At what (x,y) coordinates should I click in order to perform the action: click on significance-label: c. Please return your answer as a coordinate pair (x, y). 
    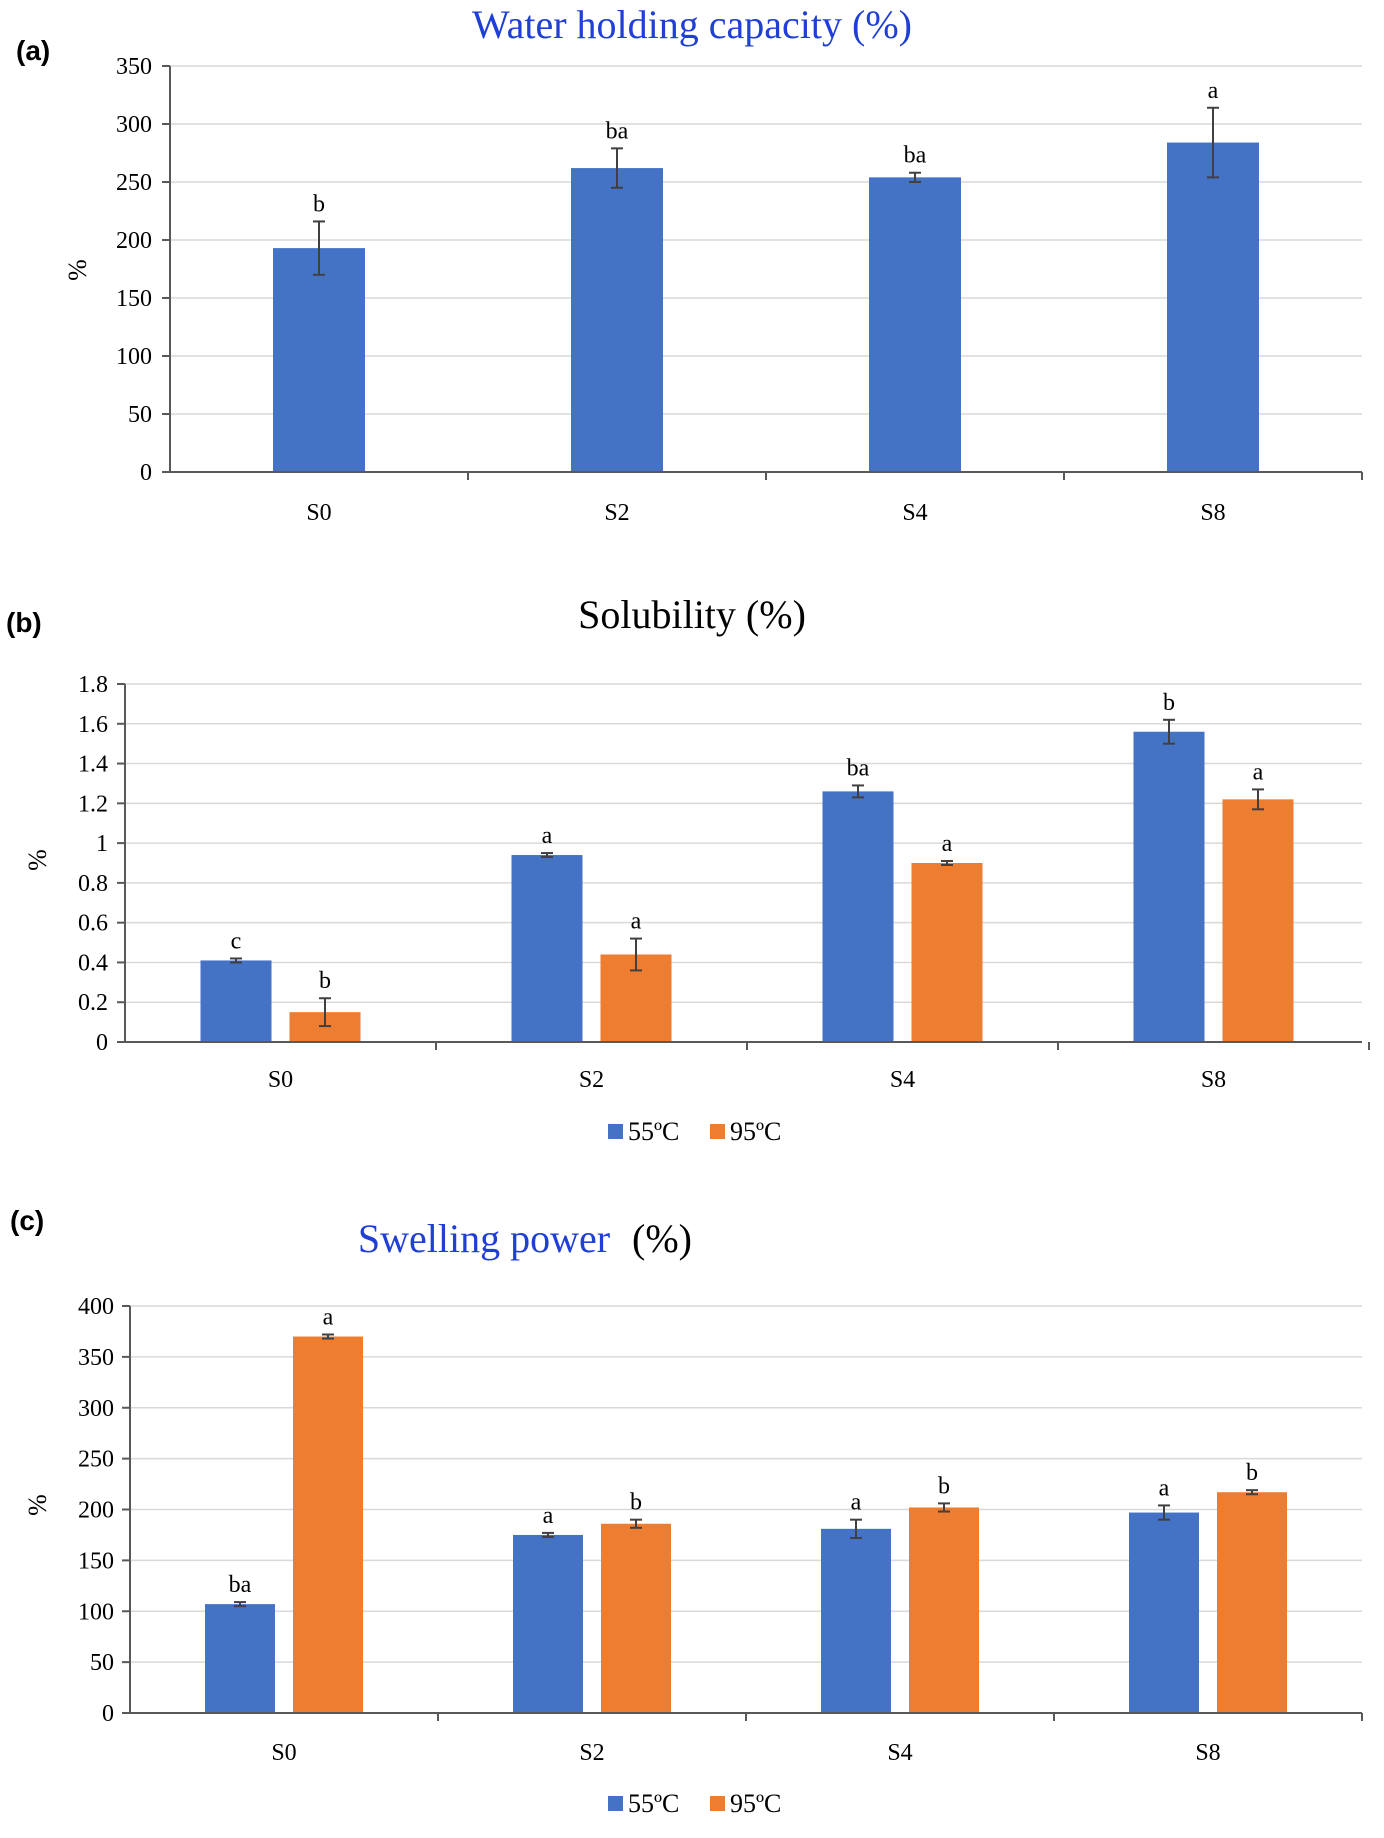
    Looking at the image, I should click on (236, 941).